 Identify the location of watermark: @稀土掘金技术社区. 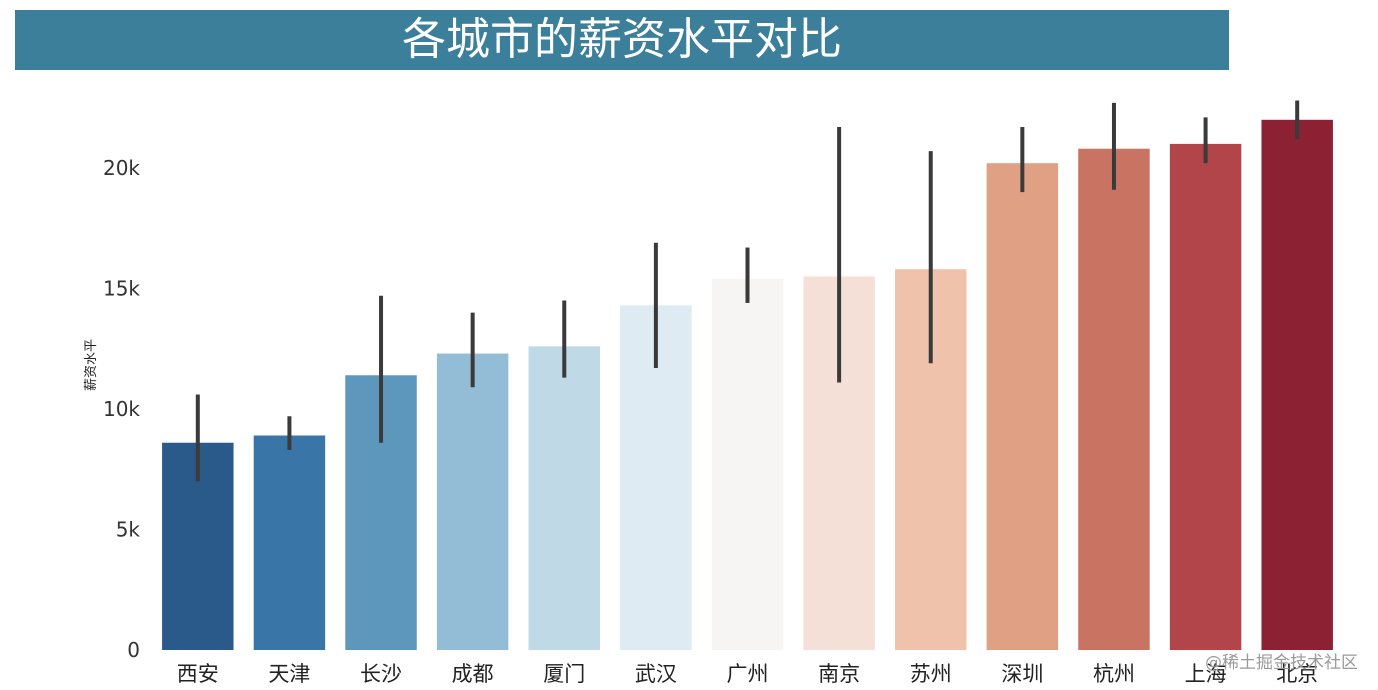
(1281, 663).